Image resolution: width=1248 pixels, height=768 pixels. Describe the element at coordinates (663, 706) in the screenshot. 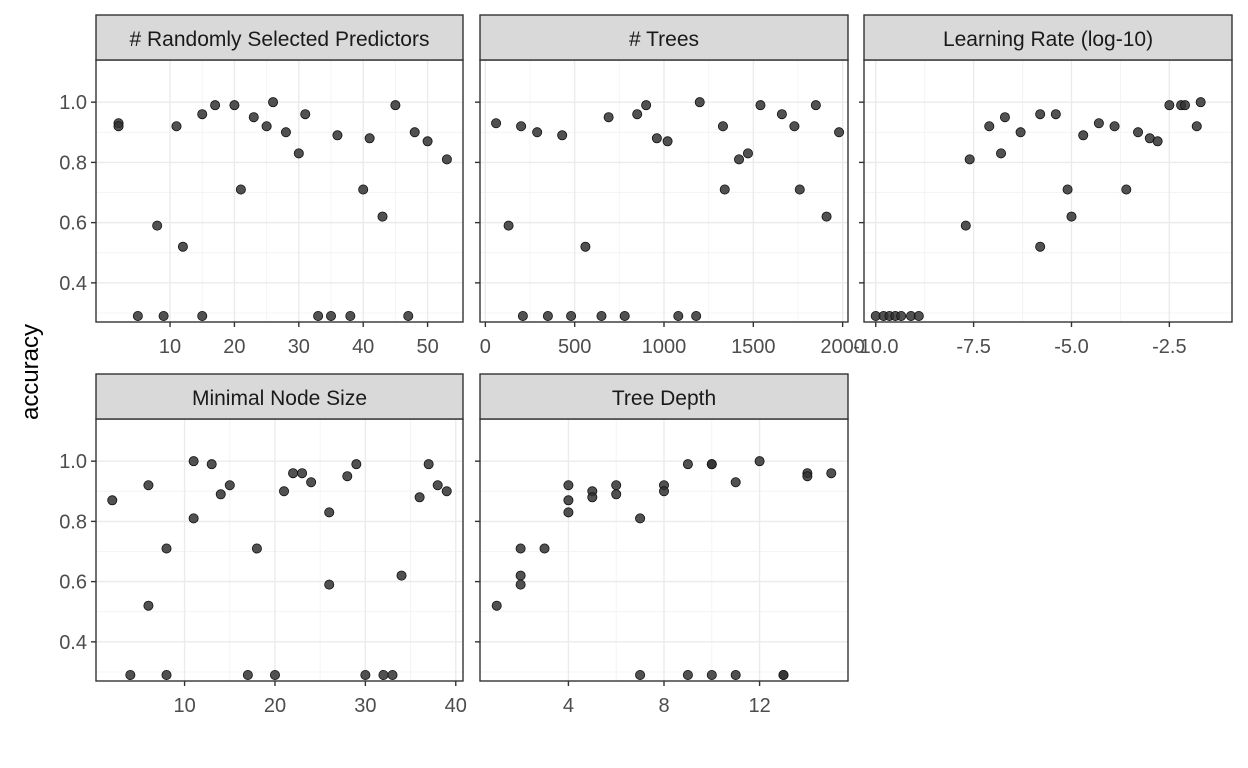

I see `x-tick-label: 8` at that location.